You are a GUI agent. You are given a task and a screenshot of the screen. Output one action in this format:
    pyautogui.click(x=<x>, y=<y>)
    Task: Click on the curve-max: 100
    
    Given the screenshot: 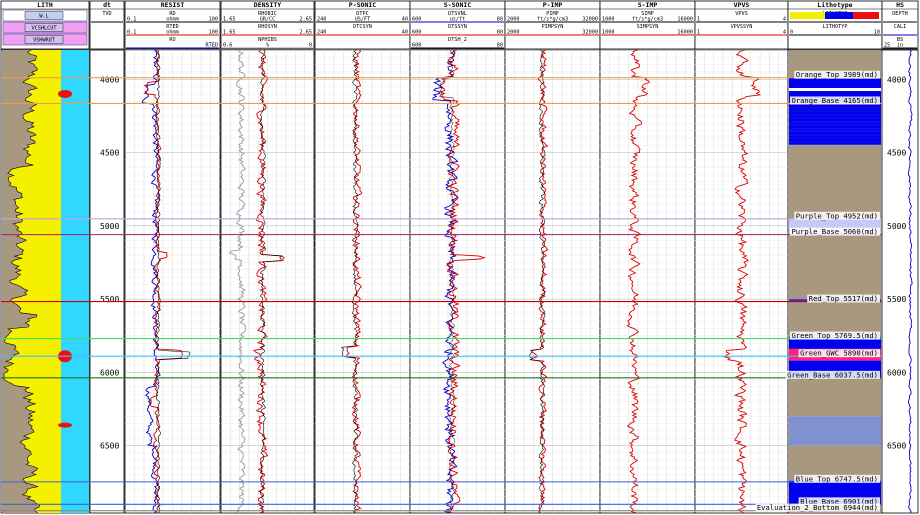 What is the action you would take?
    pyautogui.click(x=213, y=20)
    